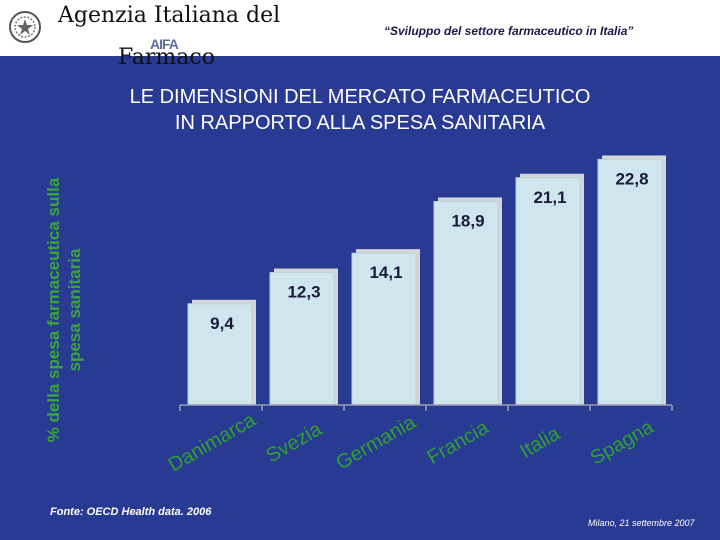 The height and width of the screenshot is (540, 720). What do you see at coordinates (303, 292) in the screenshot?
I see `bar-value-label: 12,3` at bounding box center [303, 292].